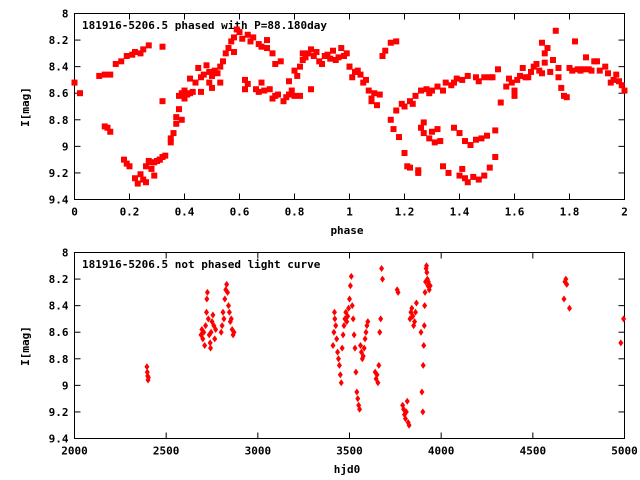  Describe the element at coordinates (74, 451) in the screenshot. I see `unphased-x-tick-label: 2000` at that location.